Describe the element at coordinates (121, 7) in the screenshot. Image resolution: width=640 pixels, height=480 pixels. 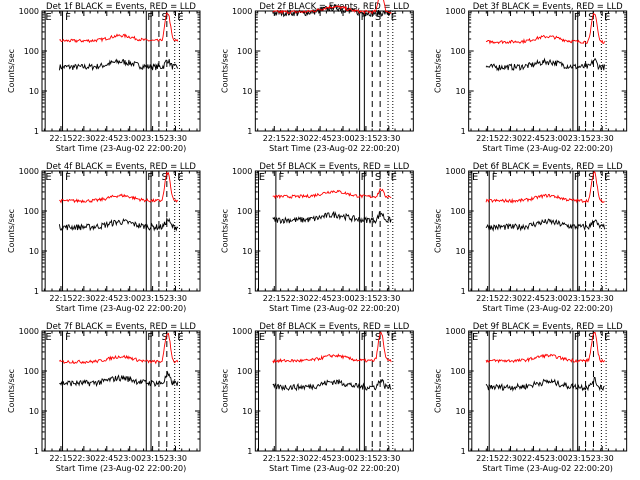
I see `panel-title: Det 1f BLACK = Events, RED = LLD` at that location.